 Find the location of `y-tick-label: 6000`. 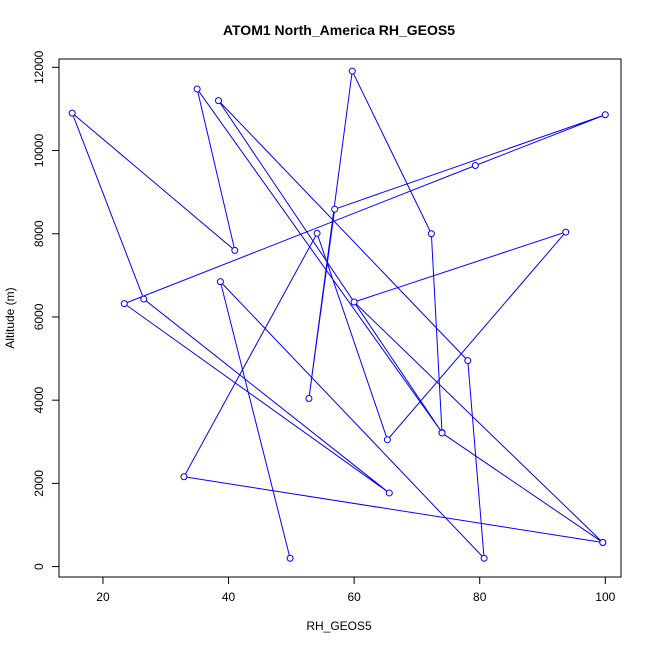

y-tick-label: 6000 is located at coordinates (39, 316).